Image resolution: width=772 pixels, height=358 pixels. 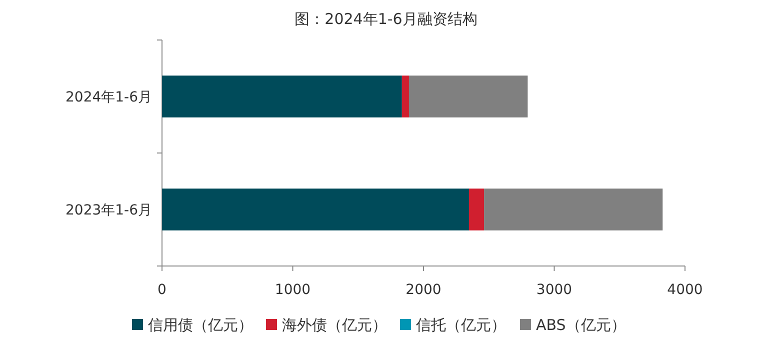 I want to click on x-tick-label: 2000, so click(x=424, y=290).